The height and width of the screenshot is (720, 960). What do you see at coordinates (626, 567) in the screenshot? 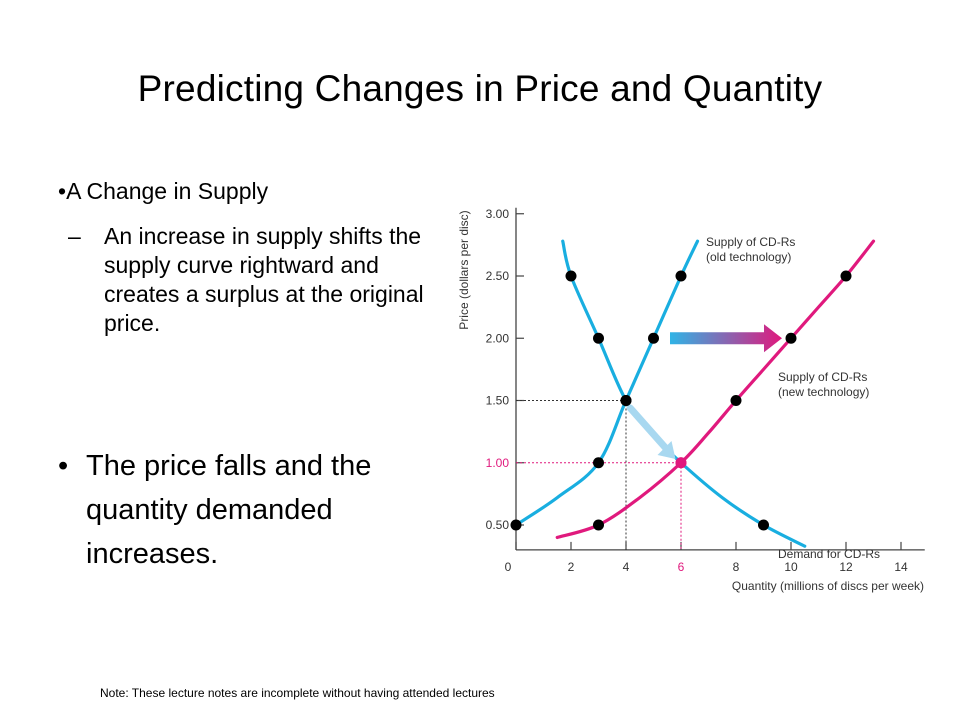
I see `x-tick-label: 4` at bounding box center [626, 567].